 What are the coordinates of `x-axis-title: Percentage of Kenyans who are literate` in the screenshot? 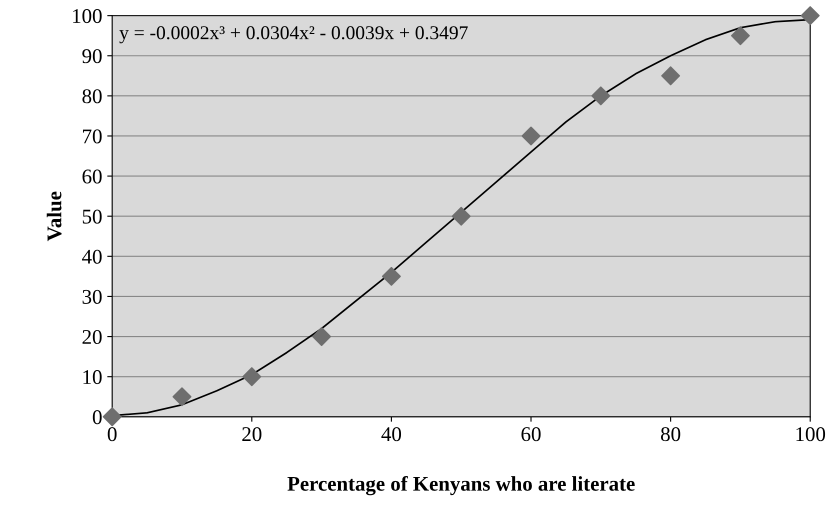 It's located at (461, 486).